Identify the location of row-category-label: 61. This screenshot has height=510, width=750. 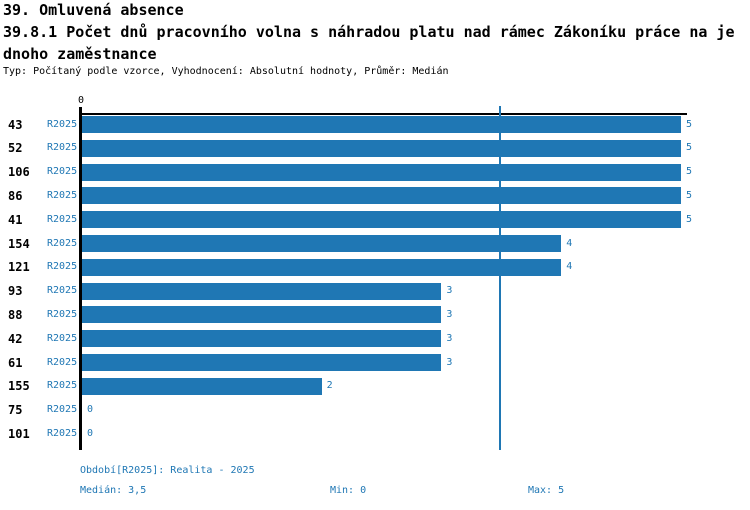
(15, 362).